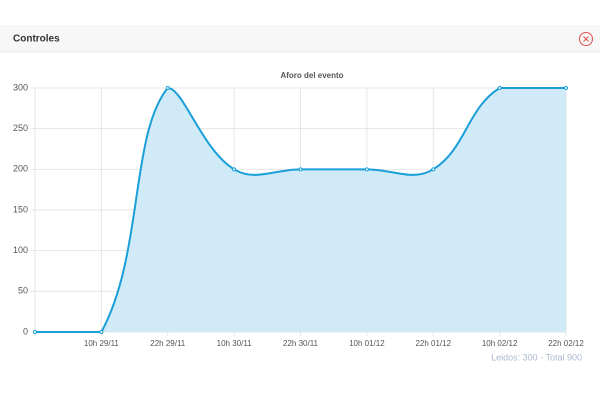 The height and width of the screenshot is (400, 600). Describe the element at coordinates (367, 343) in the screenshot. I see `x-tick-label: 10h 01/12` at that location.